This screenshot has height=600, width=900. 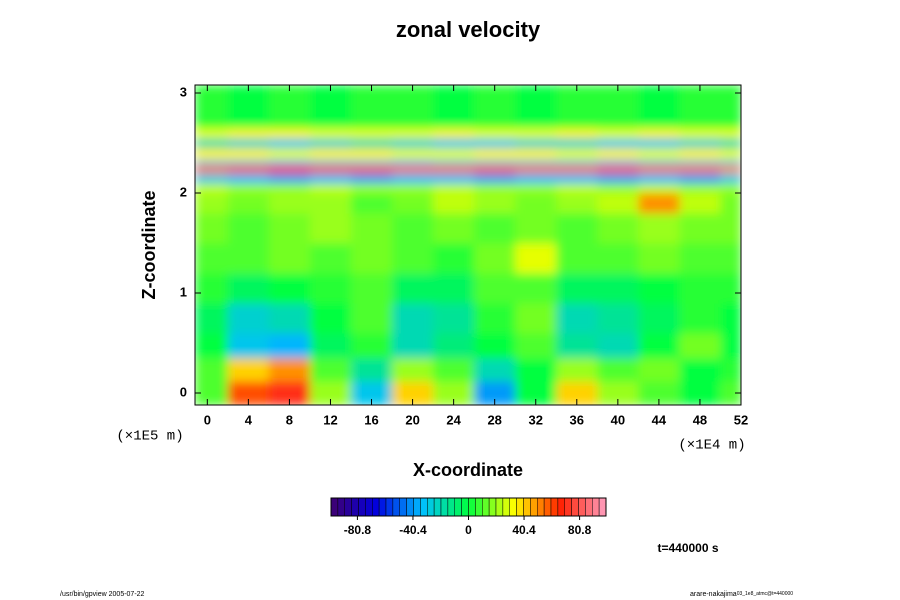 What do you see at coordinates (711, 446) in the screenshot?
I see `x-unit: (×1E4 m)` at bounding box center [711, 446].